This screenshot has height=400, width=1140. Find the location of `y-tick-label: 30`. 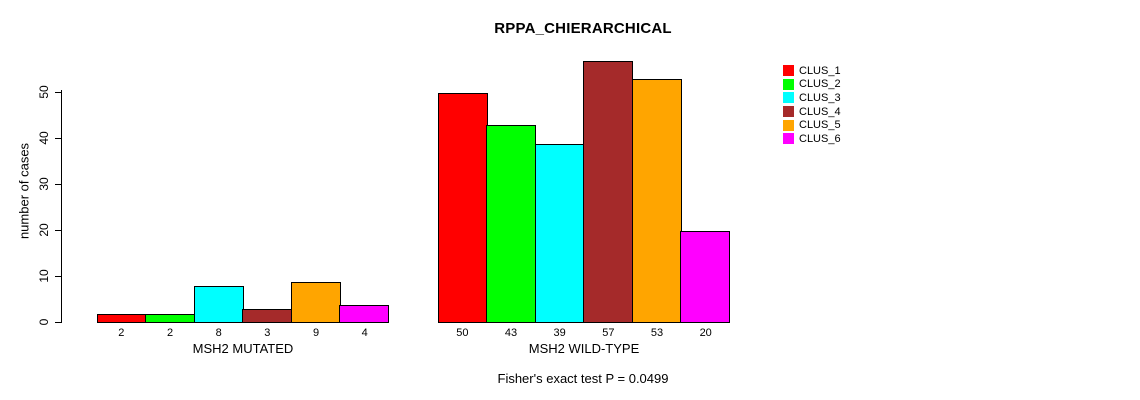

y-tick-label: 30 is located at coordinates (44, 184).